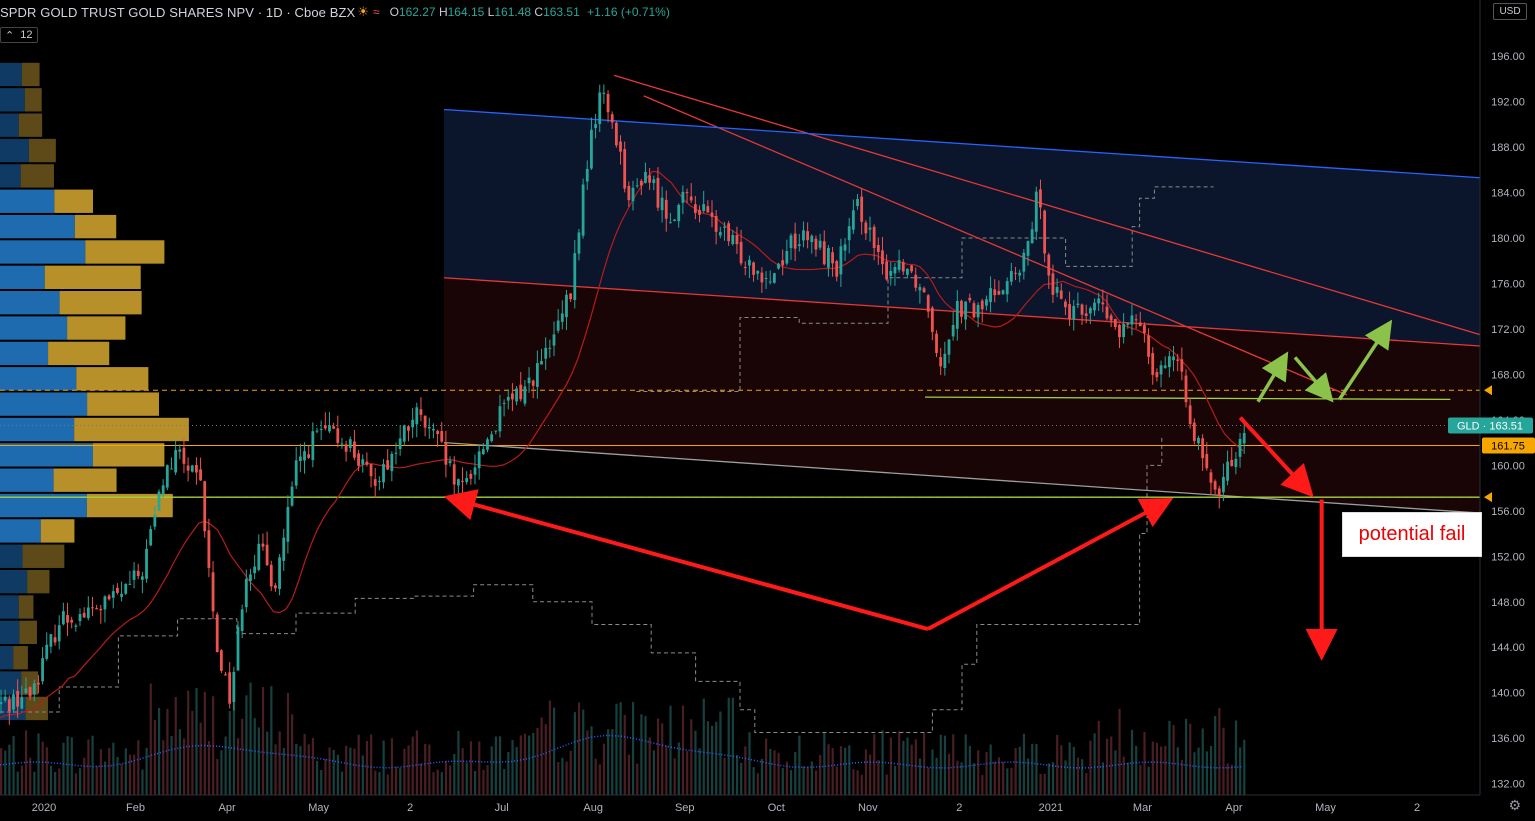  Describe the element at coordinates (466, 12) in the screenshot. I see `high-value: 164.15` at that location.